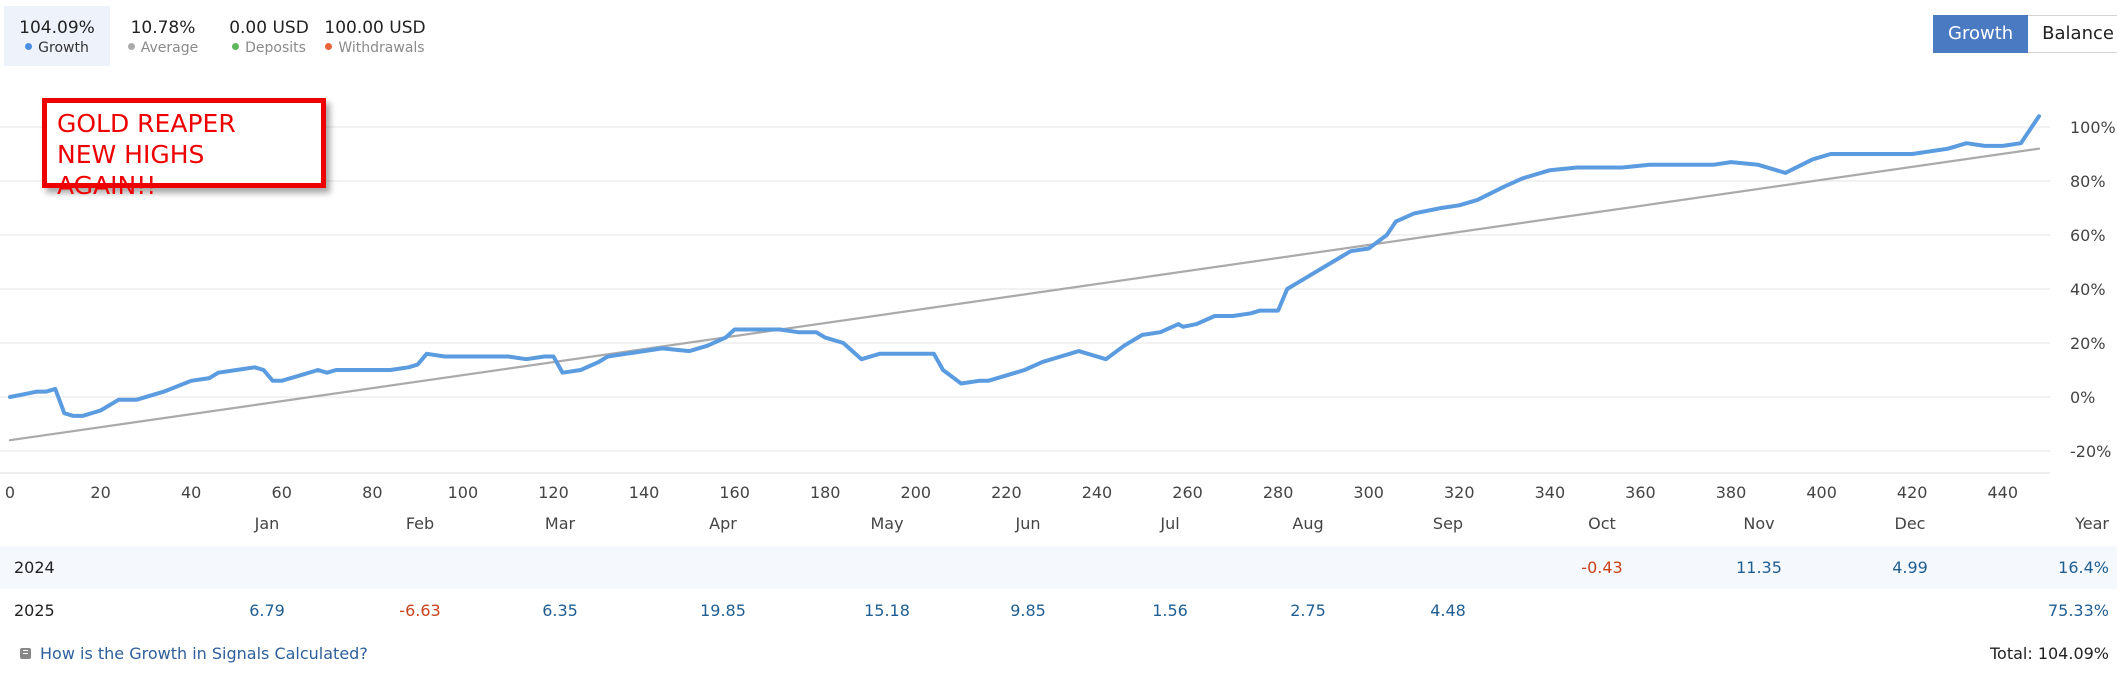 This screenshot has height=678, width=2117. I want to click on month-header: Jan, so click(267, 523).